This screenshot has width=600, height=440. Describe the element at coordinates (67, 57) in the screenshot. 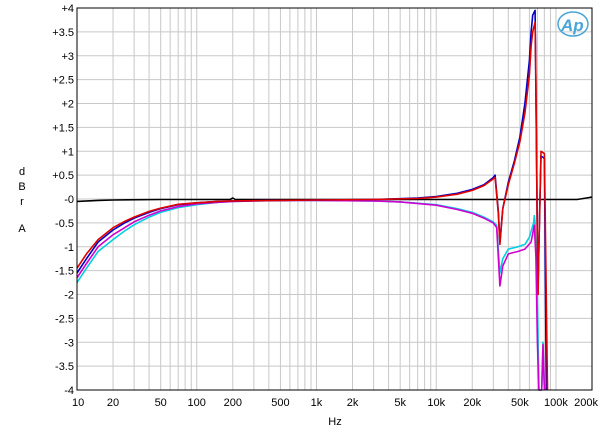

I see `y-tick-label: +3` at that location.